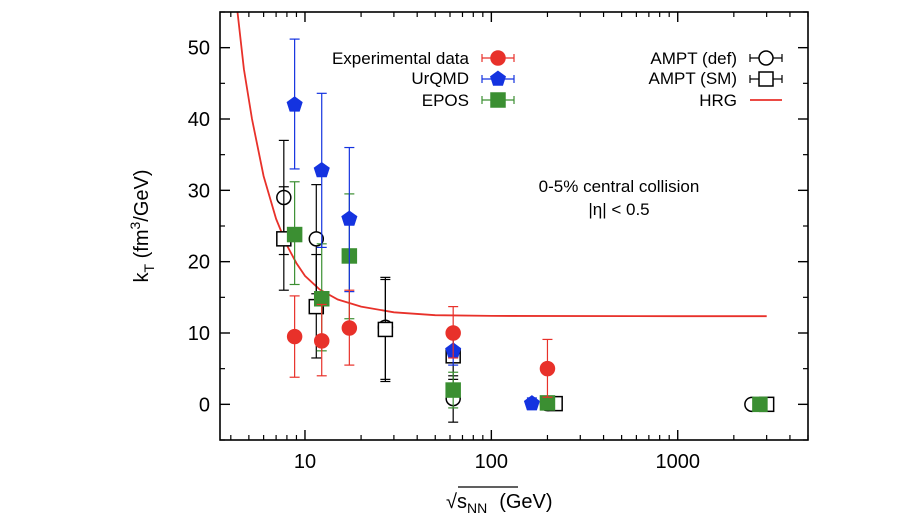 This screenshot has height=517, width=918. What do you see at coordinates (204, 405) in the screenshot?
I see `y-tick-label: 0` at bounding box center [204, 405].